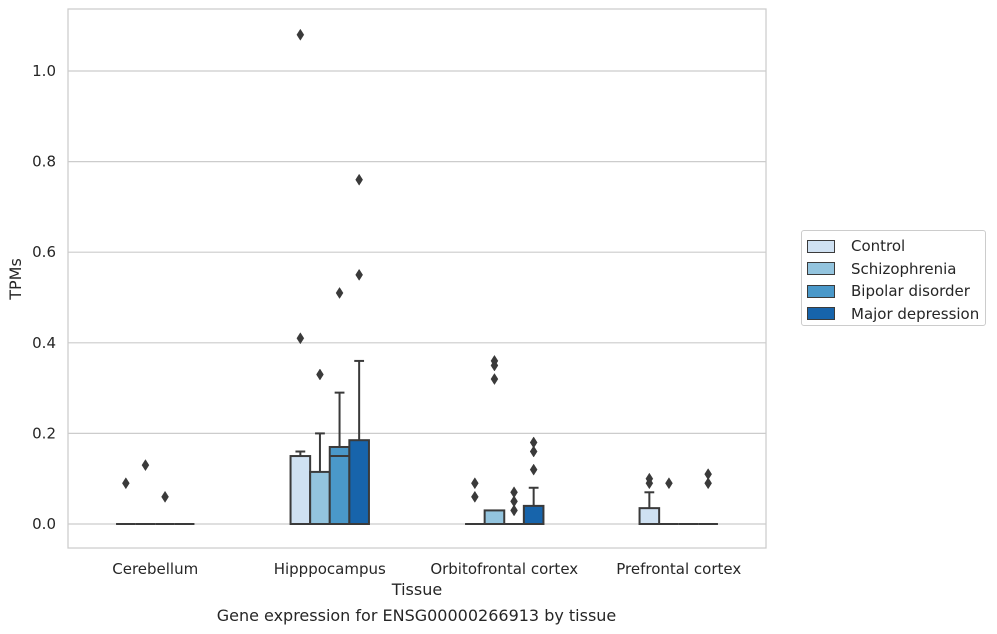 This screenshot has width=997, height=634. What do you see at coordinates (821, 269) in the screenshot?
I see `legend-swatch-schizophrenia` at bounding box center [821, 269].